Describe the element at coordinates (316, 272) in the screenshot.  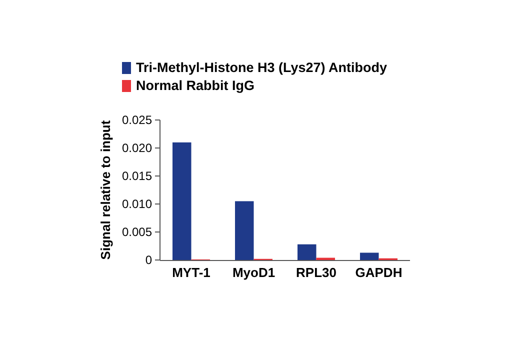
I see `x-tick-label: RPL30` at that location.